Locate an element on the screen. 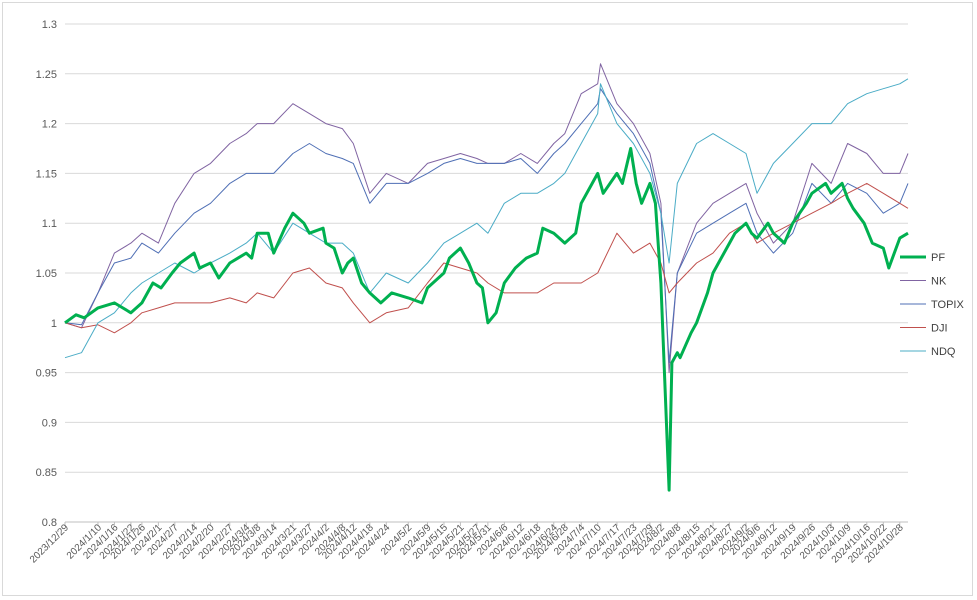 The height and width of the screenshot is (600, 977). legend: PF NK TOPIX DJI NDQ is located at coordinates (932, 305).